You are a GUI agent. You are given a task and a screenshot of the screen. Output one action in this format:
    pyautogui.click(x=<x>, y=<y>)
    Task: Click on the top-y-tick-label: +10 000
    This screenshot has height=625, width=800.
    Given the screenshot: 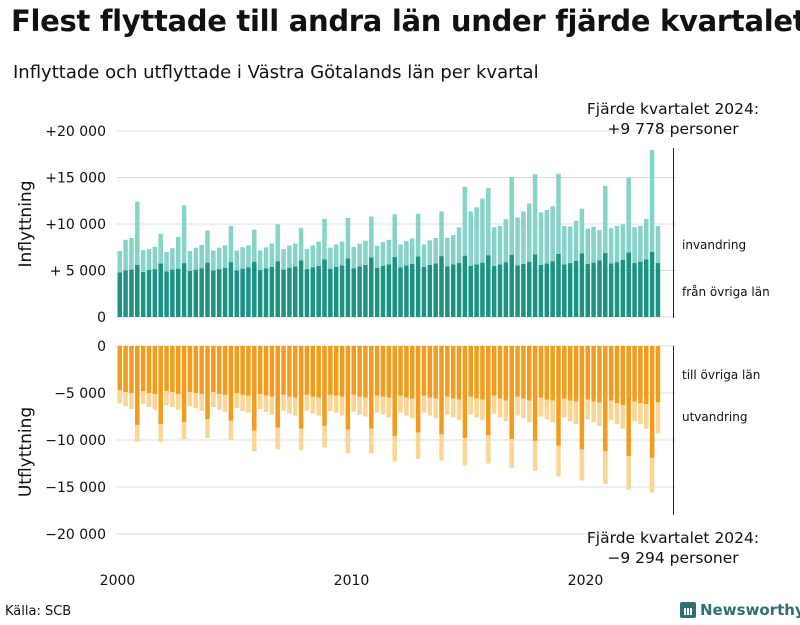 What is the action you would take?
    pyautogui.click(x=75, y=225)
    